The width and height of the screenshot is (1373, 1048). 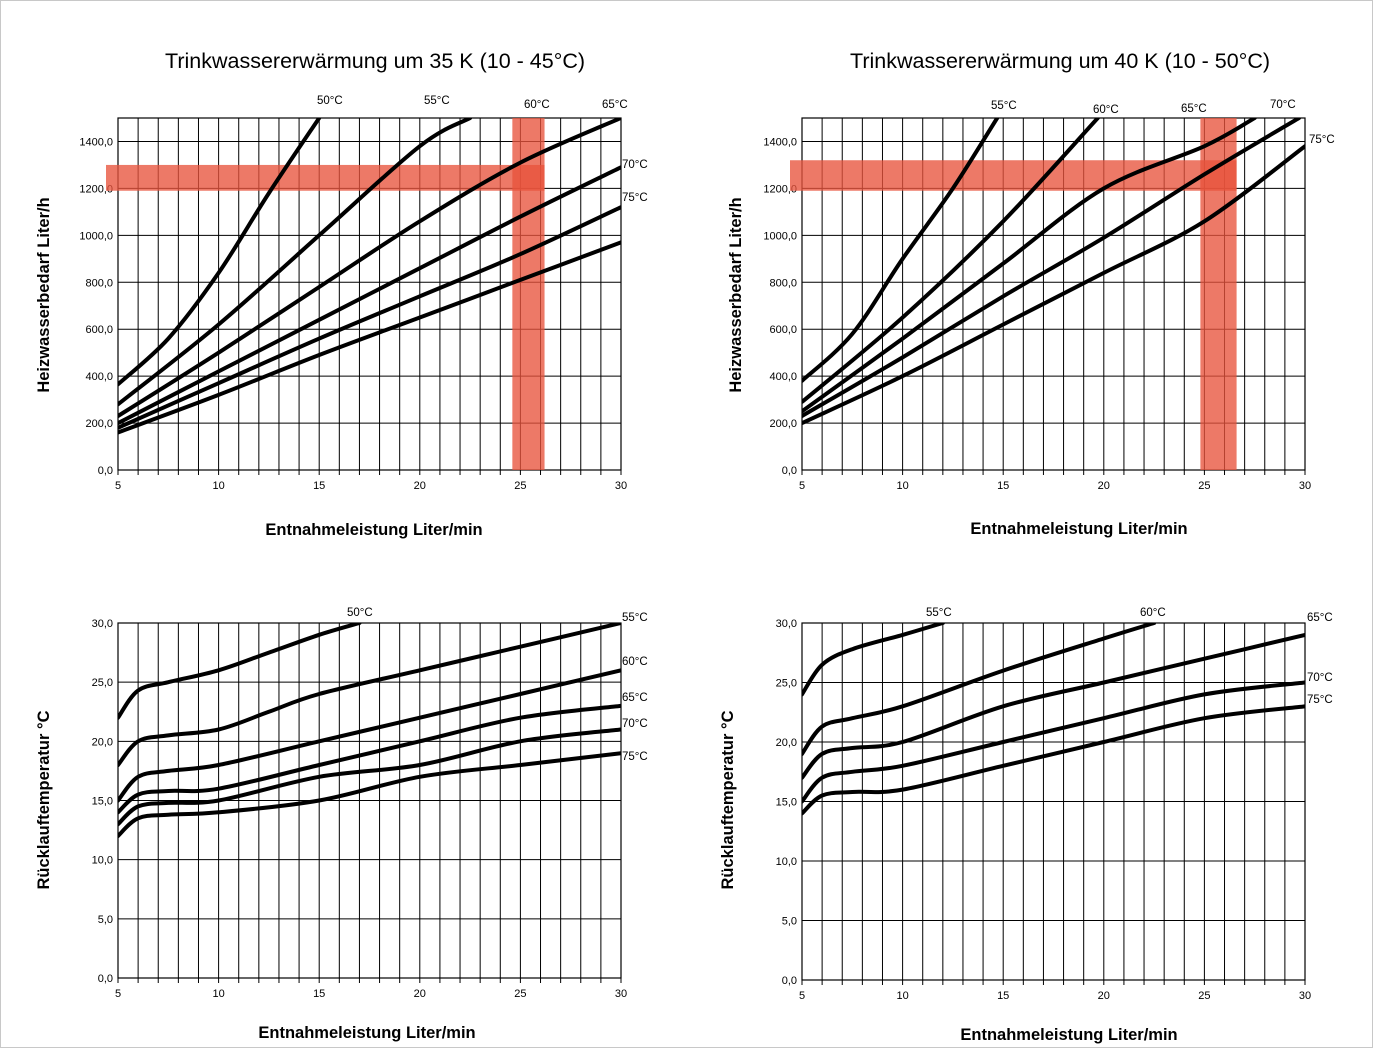 What do you see at coordinates (786, 684) in the screenshot?
I see `y-tick-label: 25,0` at bounding box center [786, 684].